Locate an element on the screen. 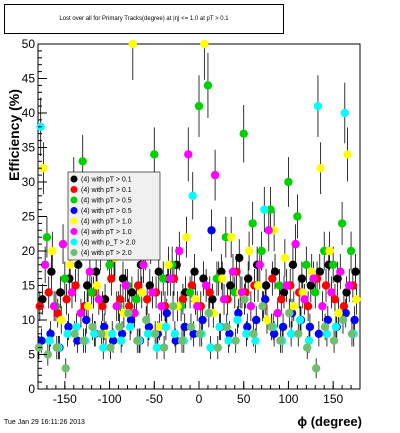 The width and height of the screenshot is (400, 433). x-tick-label: -150 is located at coordinates (65, 399).